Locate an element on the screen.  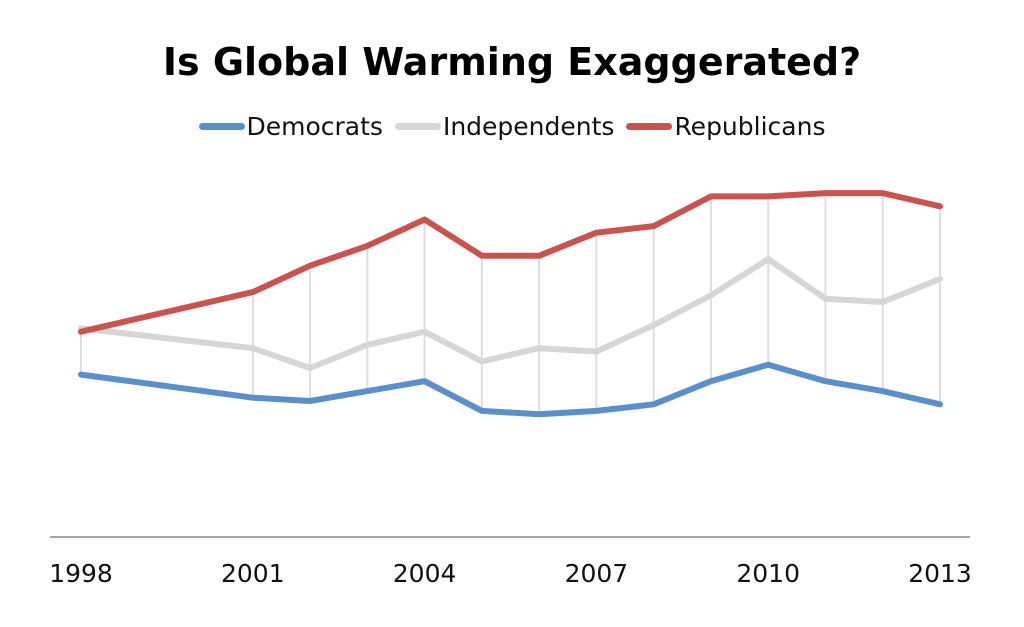
legend-swatch-republicans is located at coordinates (649, 126).